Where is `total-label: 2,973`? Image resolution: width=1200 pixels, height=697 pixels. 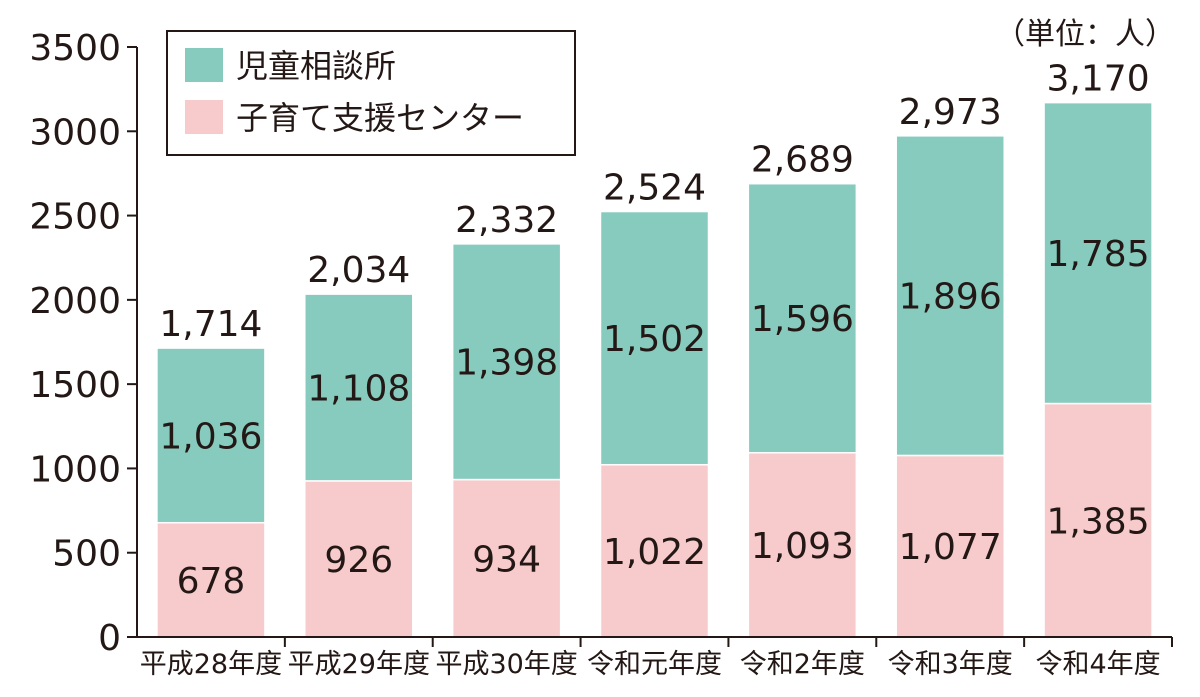 total-label: 2,973 is located at coordinates (950, 112).